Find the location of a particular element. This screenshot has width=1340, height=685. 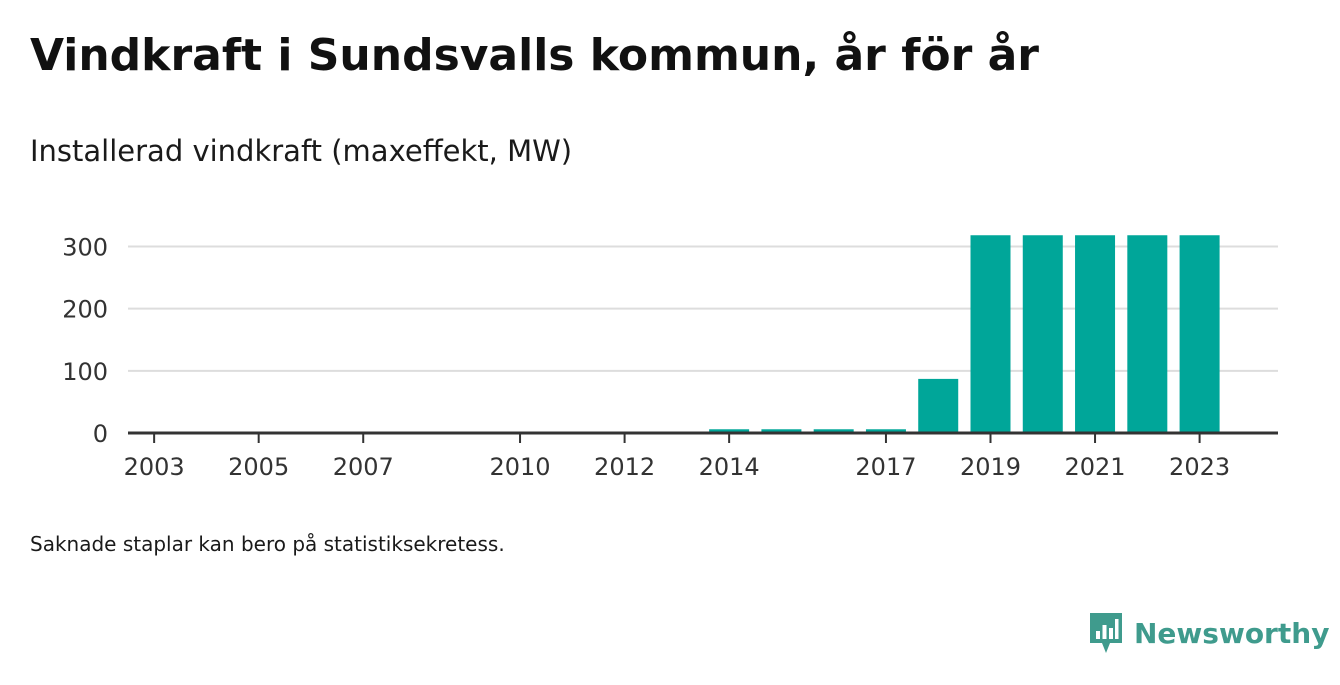

bar-2017 is located at coordinates (885, 431).